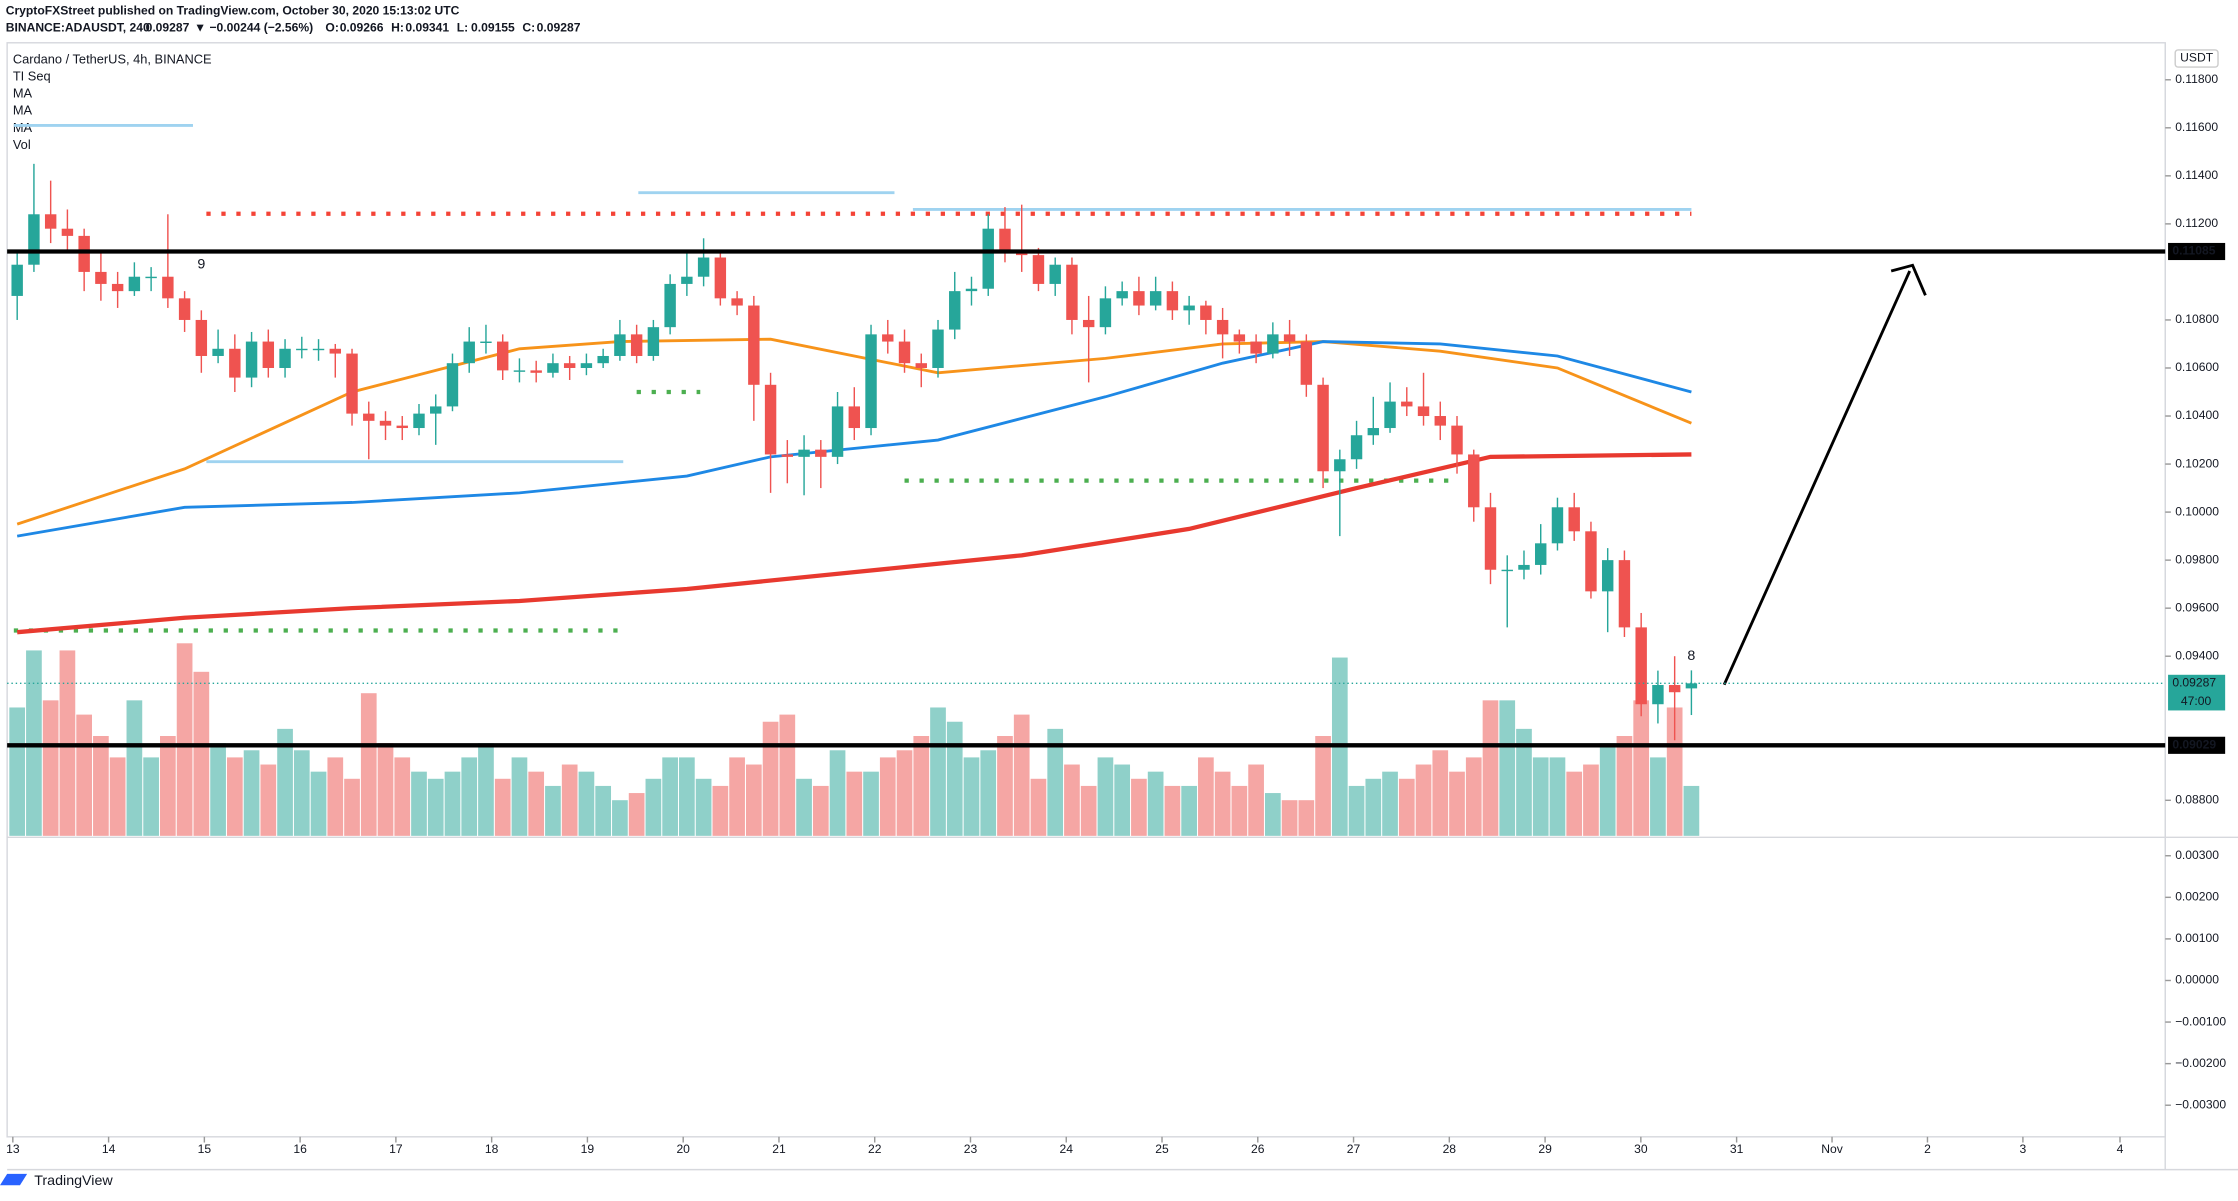 The width and height of the screenshot is (2238, 1201). I want to click on y-tick-label: 0.10200, so click(2197, 463).